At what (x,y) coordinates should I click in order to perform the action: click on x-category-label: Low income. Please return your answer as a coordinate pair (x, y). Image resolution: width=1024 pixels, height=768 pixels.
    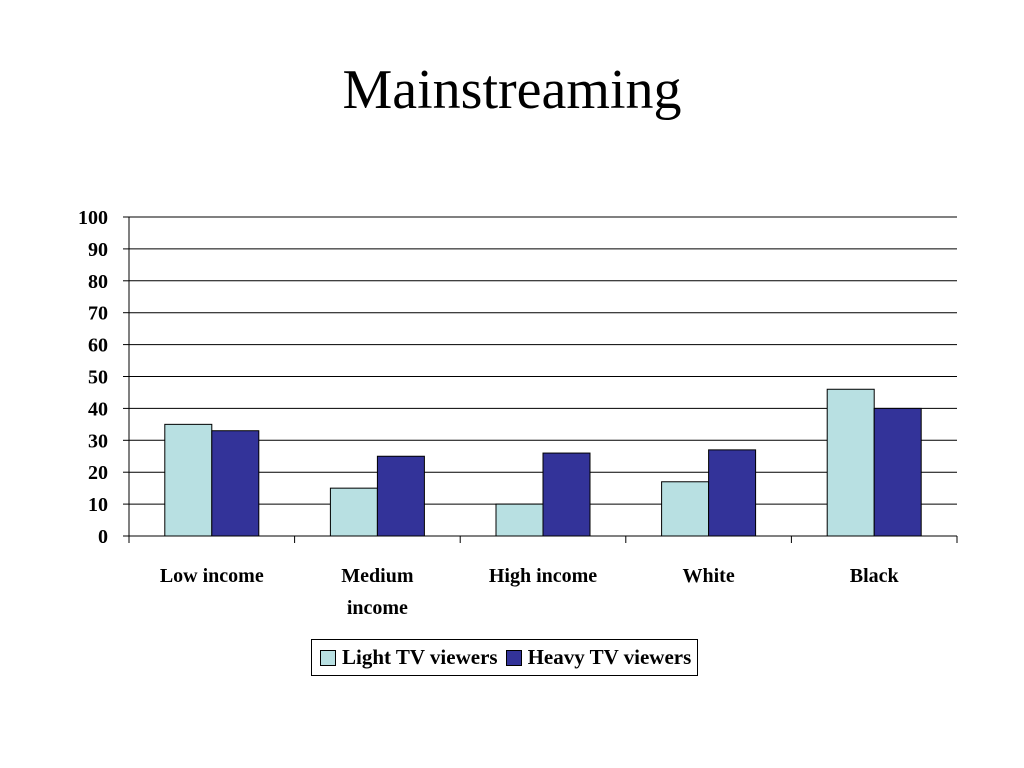
    Looking at the image, I should click on (212, 576).